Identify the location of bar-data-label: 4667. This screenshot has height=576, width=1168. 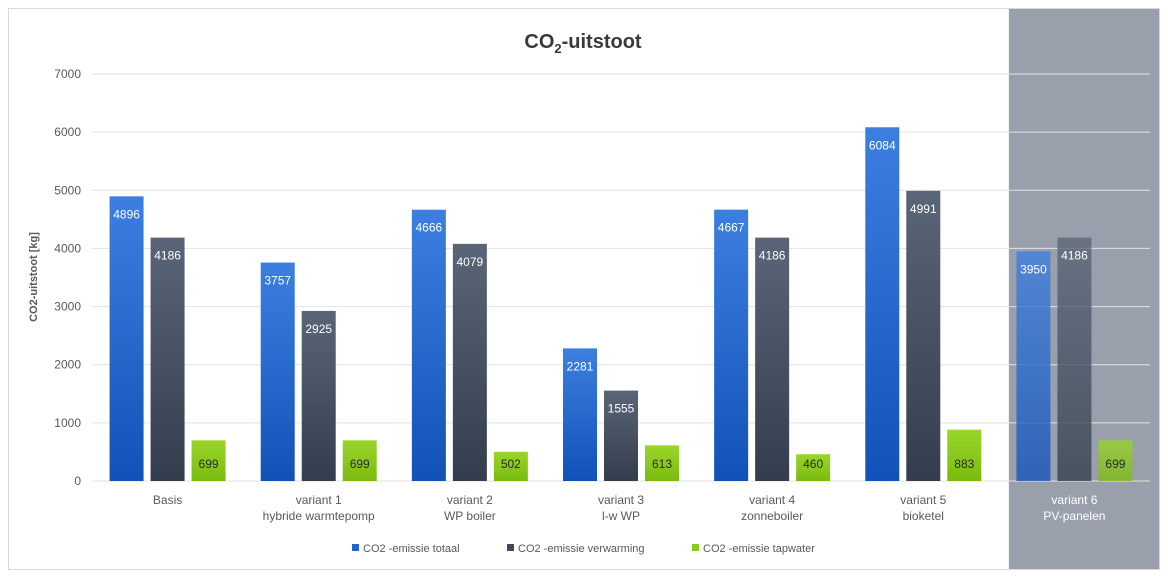
(731, 228).